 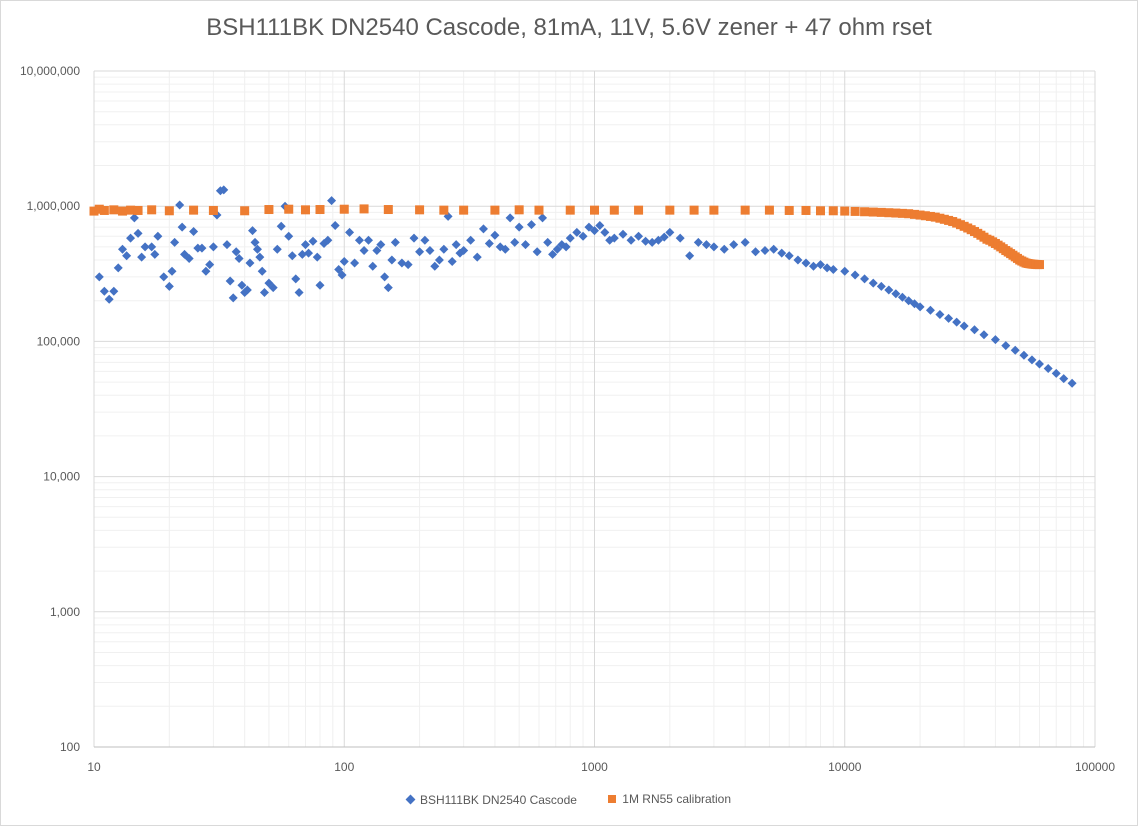 I want to click on legend-item-series-2: 1M RN55 calibration, so click(x=669, y=799).